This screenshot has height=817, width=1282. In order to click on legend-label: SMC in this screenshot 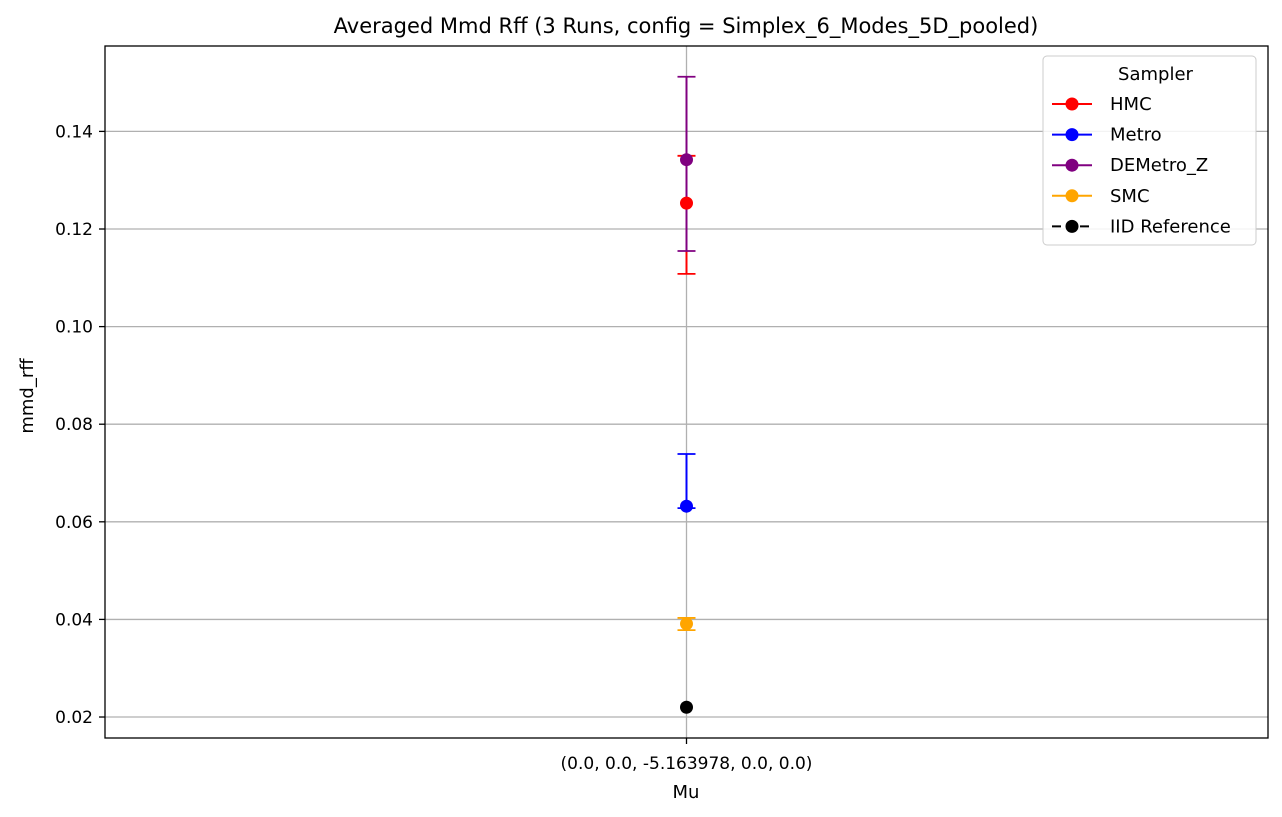, I will do `click(1130, 196)`.